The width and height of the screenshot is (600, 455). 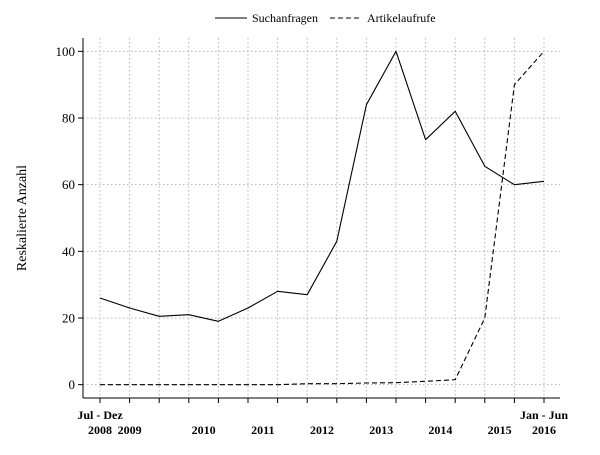 I want to click on x-tick-label: 2015, so click(x=500, y=430).